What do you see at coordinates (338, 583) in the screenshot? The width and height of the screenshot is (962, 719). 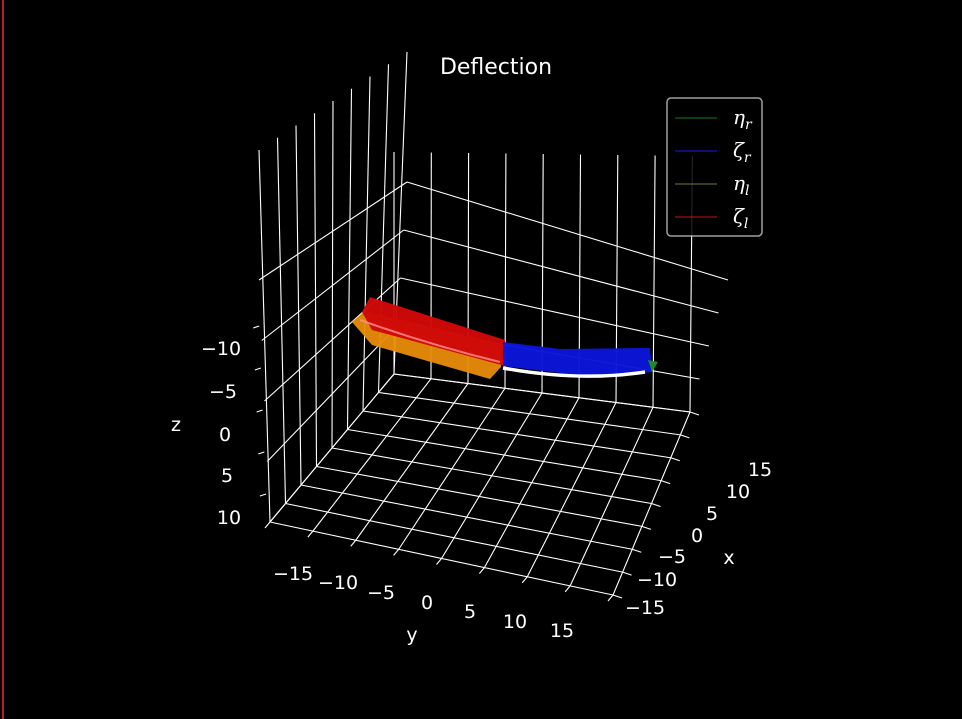 I see `y-tick-label: −10` at bounding box center [338, 583].